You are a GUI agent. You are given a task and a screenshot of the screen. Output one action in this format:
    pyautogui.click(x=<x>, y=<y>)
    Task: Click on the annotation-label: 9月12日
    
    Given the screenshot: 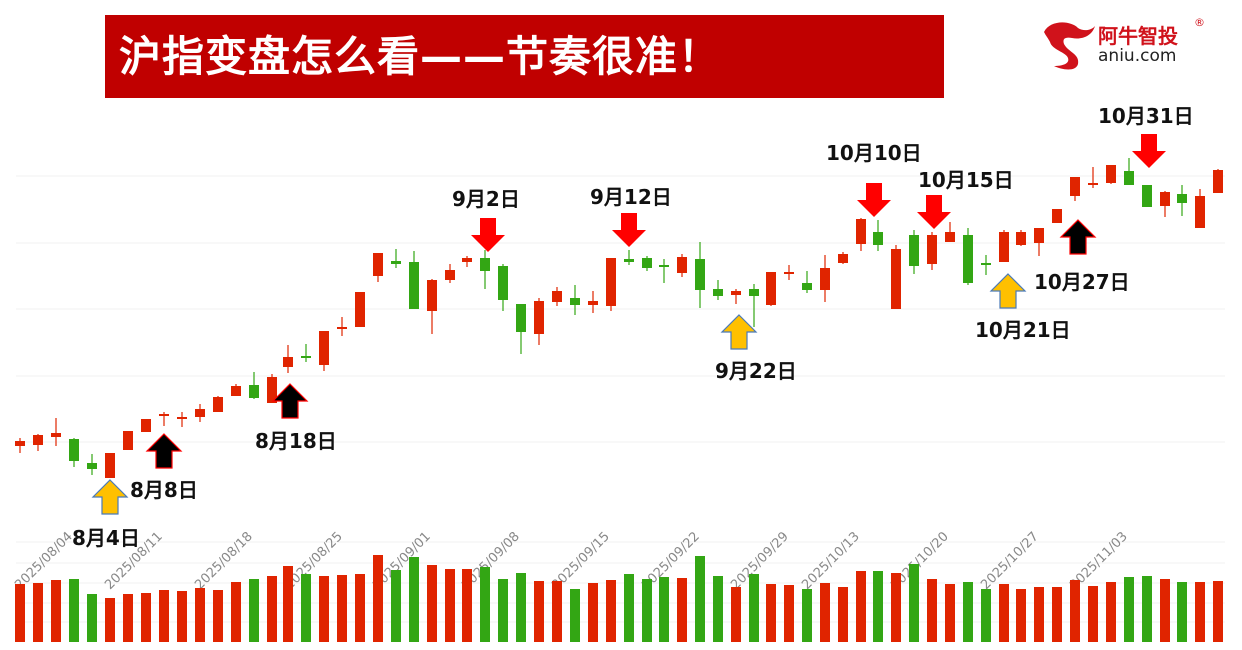 What is the action you would take?
    pyautogui.click(x=631, y=197)
    